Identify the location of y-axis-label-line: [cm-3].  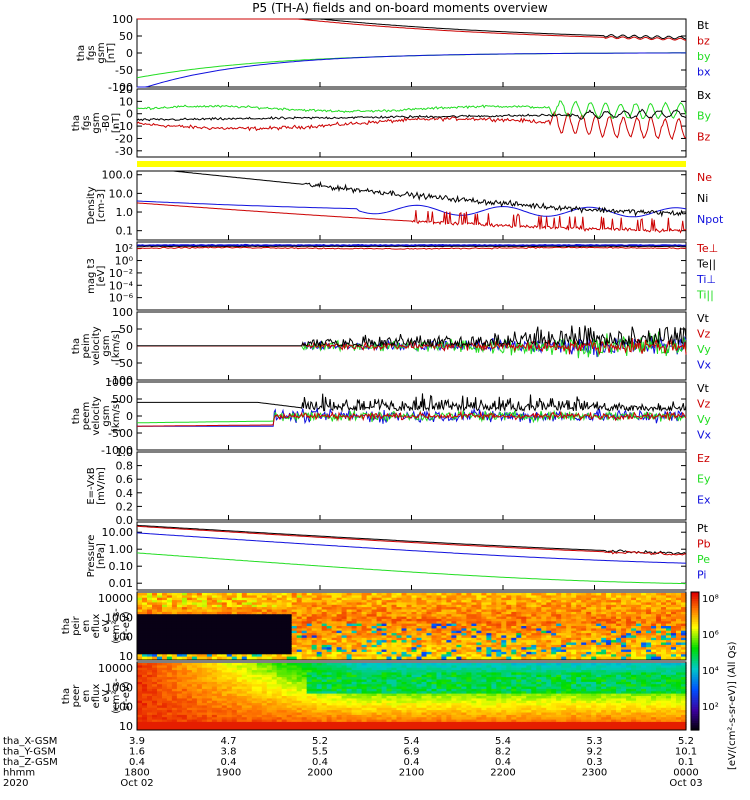
(101, 205).